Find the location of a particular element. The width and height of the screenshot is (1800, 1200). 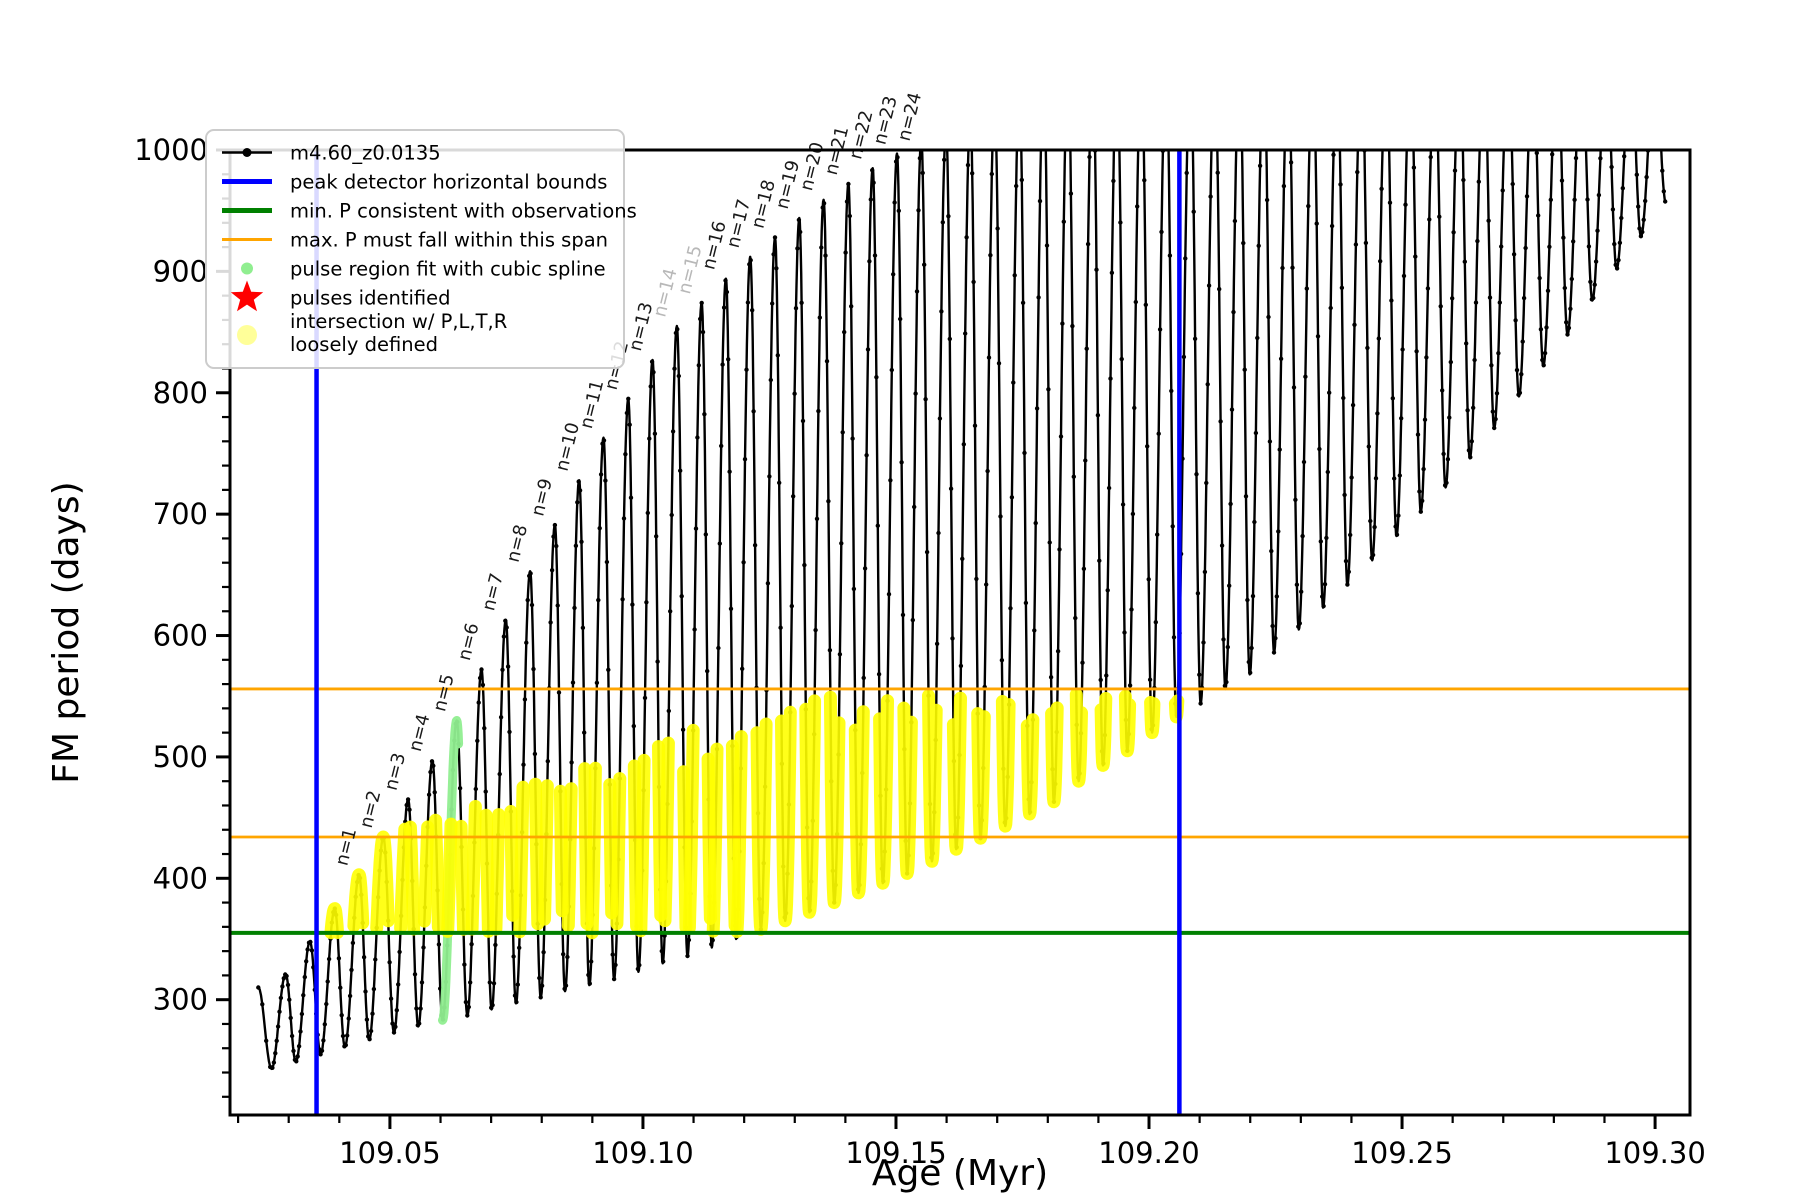

x-tick-label: 109.05 is located at coordinates (389, 1153).